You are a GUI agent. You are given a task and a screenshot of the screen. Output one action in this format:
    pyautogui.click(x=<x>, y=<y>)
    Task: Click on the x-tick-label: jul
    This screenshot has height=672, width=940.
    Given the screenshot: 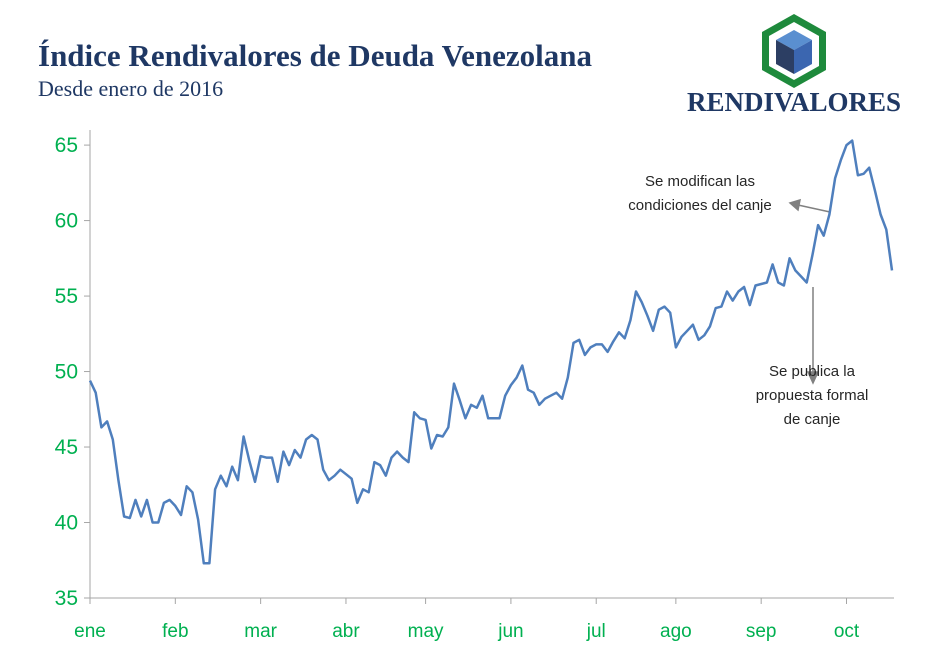 What is the action you would take?
    pyautogui.click(x=596, y=631)
    